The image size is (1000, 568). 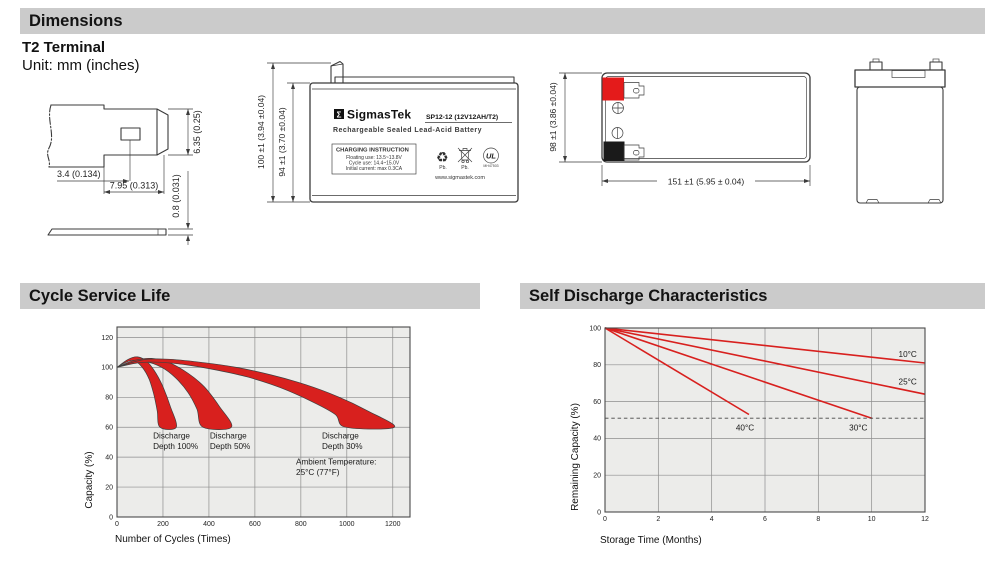 What do you see at coordinates (79, 174) in the screenshot?
I see `dim-offset-label: 3.4 (0.134)` at bounding box center [79, 174].